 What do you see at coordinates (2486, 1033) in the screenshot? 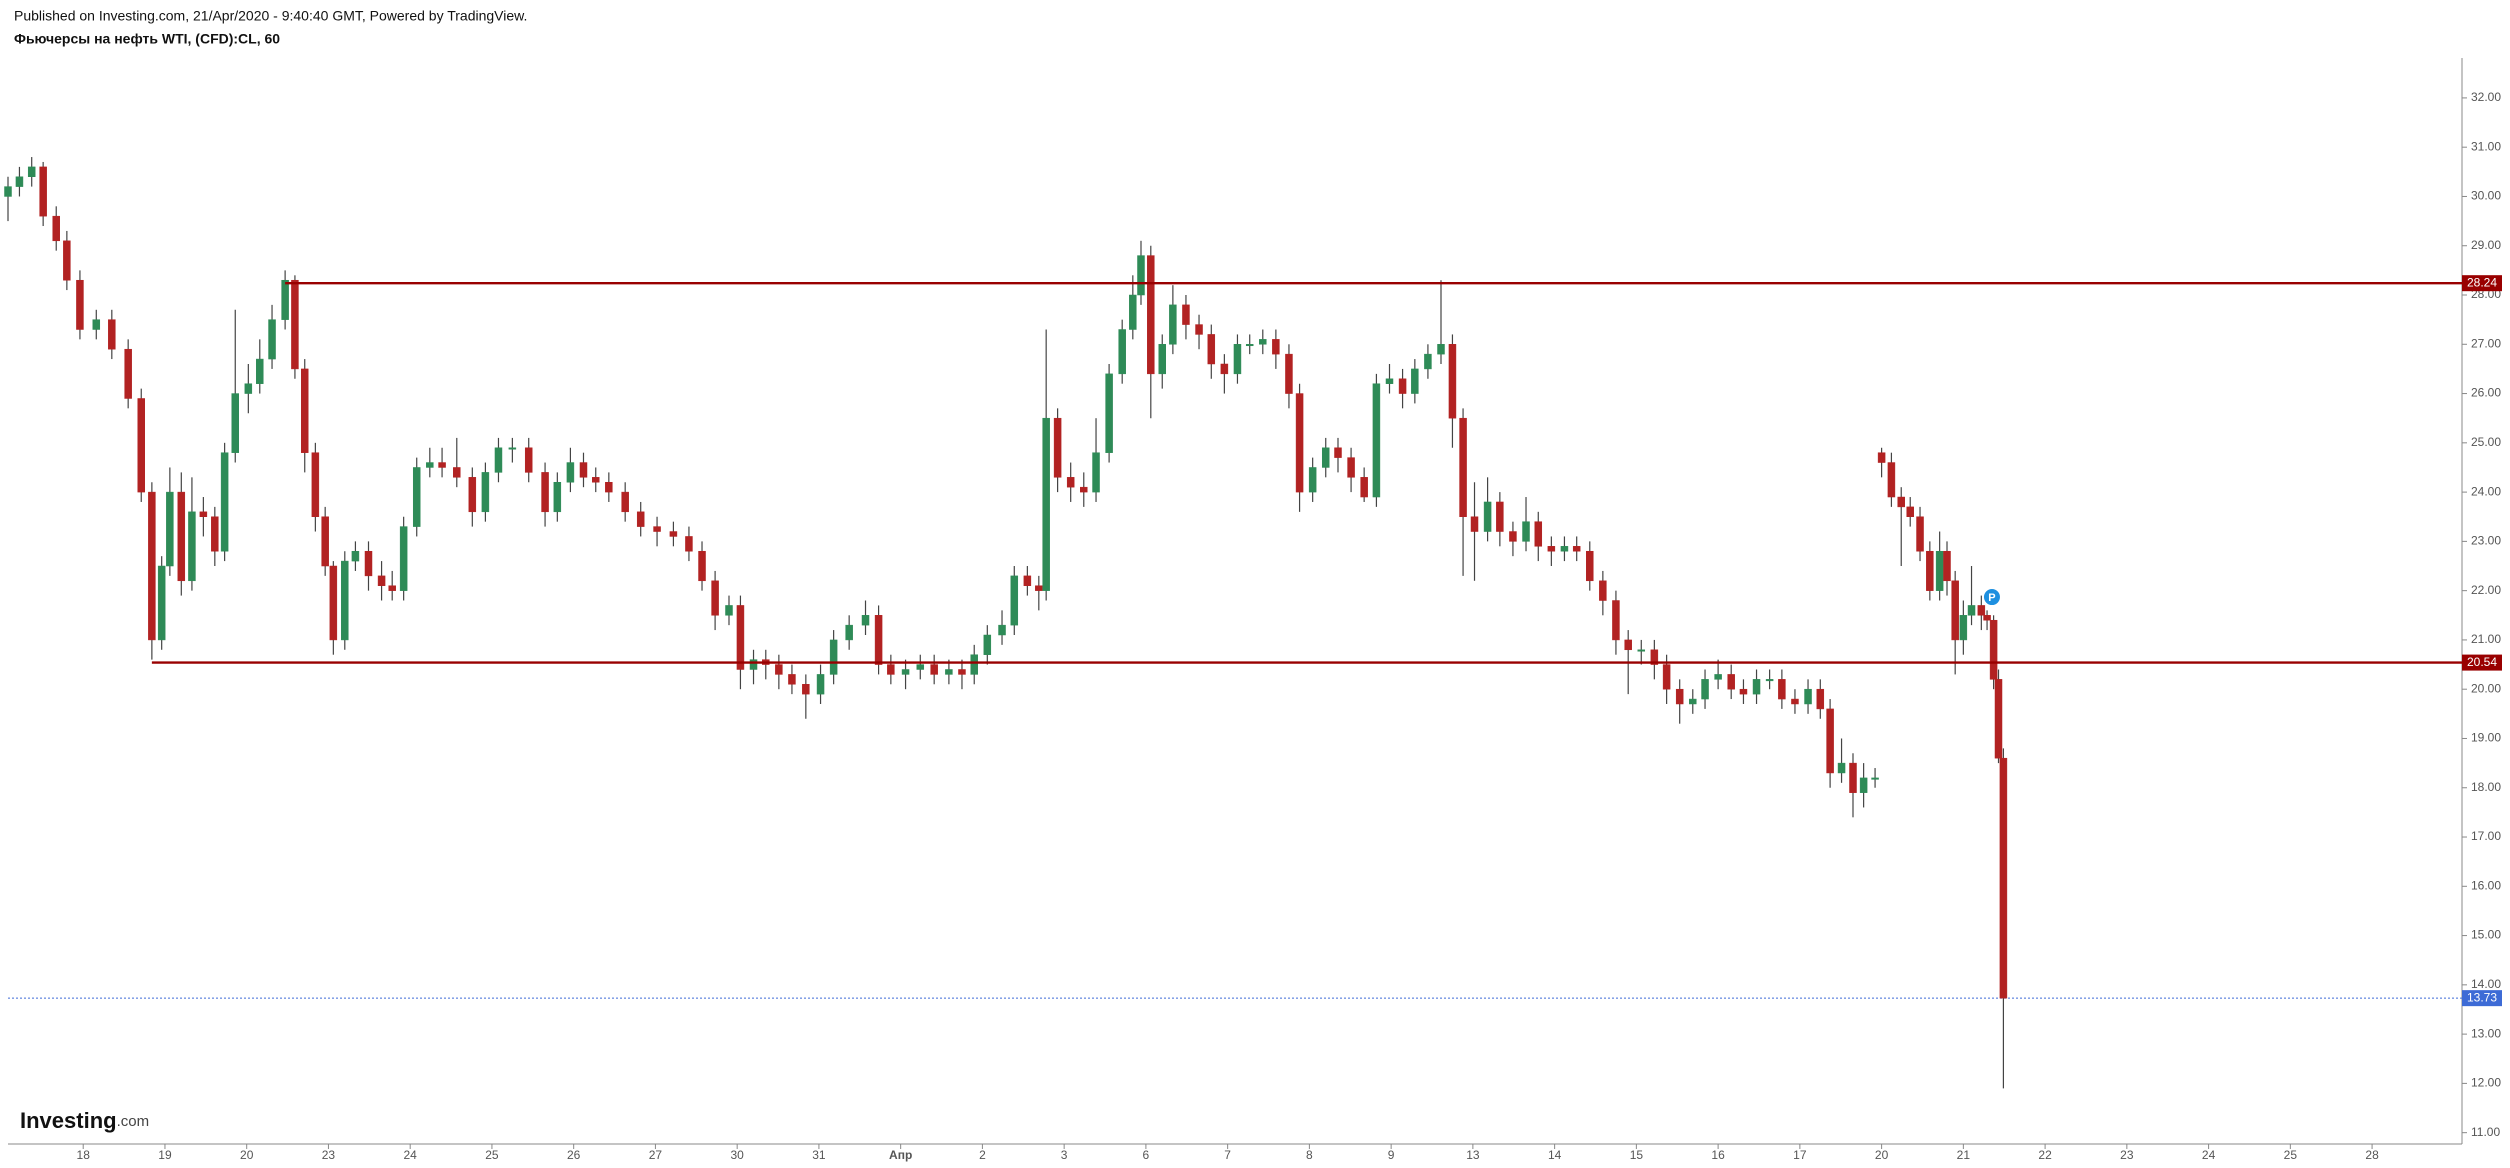
I see `y-tick-label: 13.00` at bounding box center [2486, 1033].